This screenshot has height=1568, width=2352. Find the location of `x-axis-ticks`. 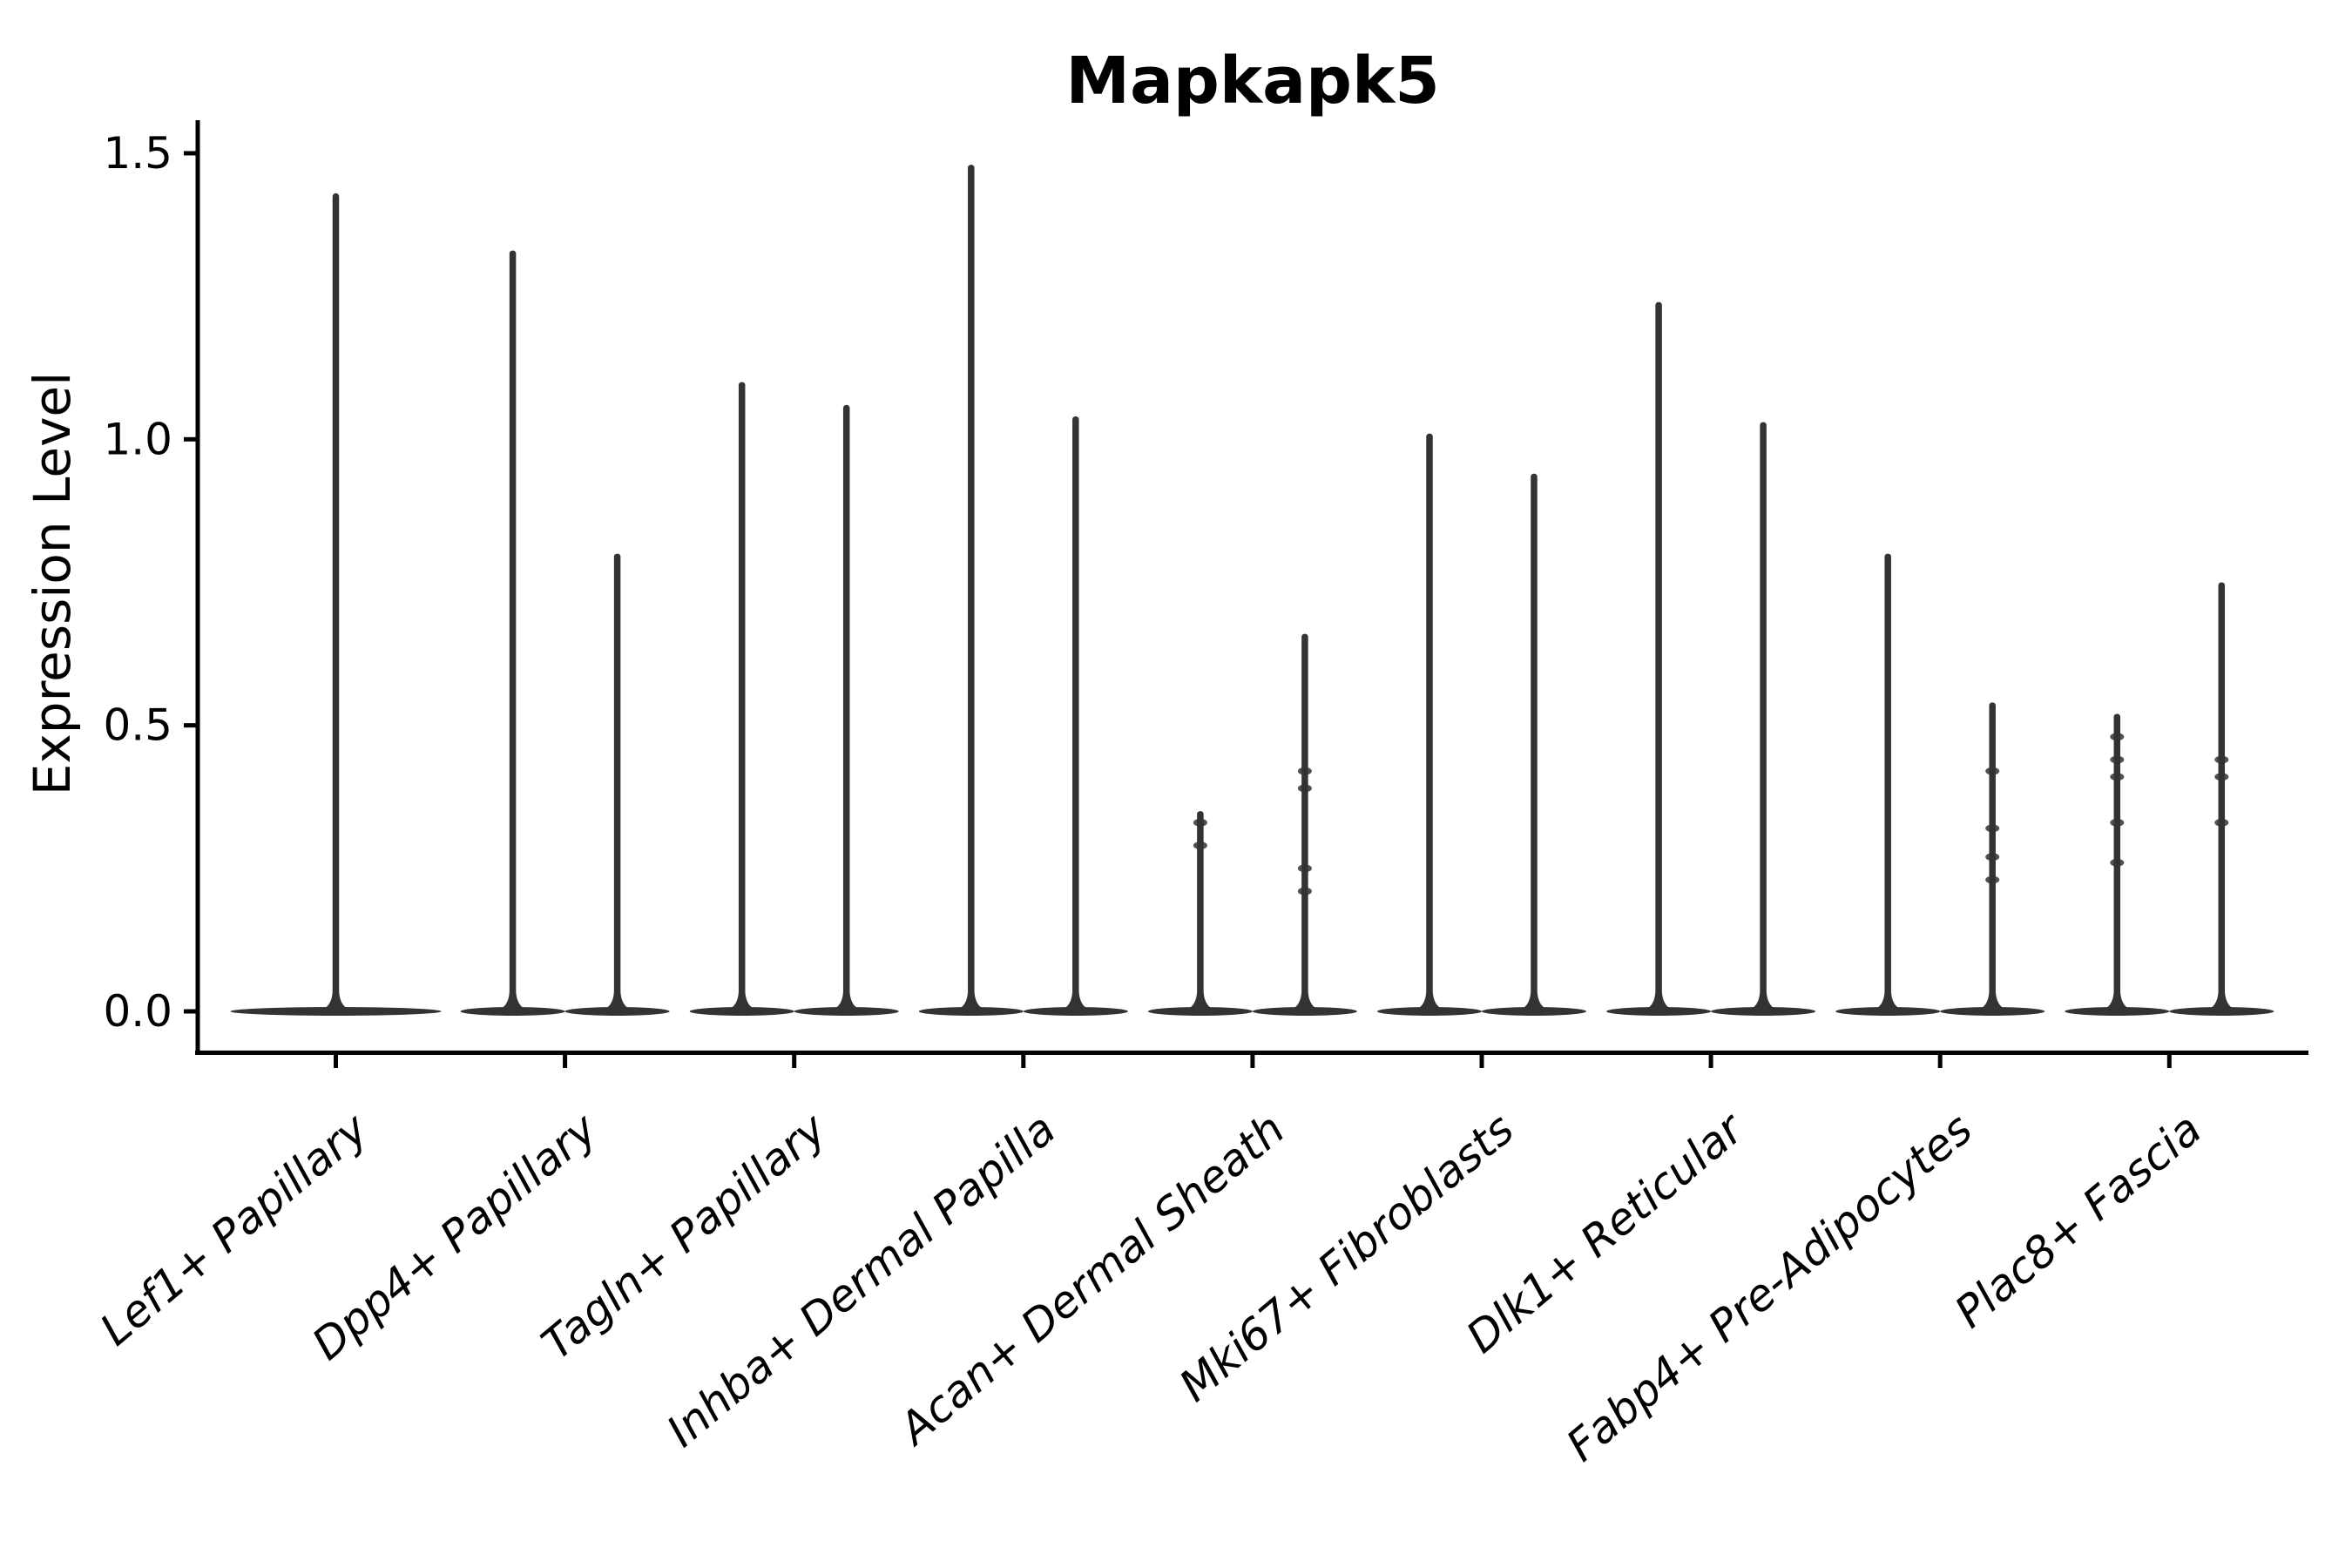

x-axis-ticks is located at coordinates (1253, 1060).